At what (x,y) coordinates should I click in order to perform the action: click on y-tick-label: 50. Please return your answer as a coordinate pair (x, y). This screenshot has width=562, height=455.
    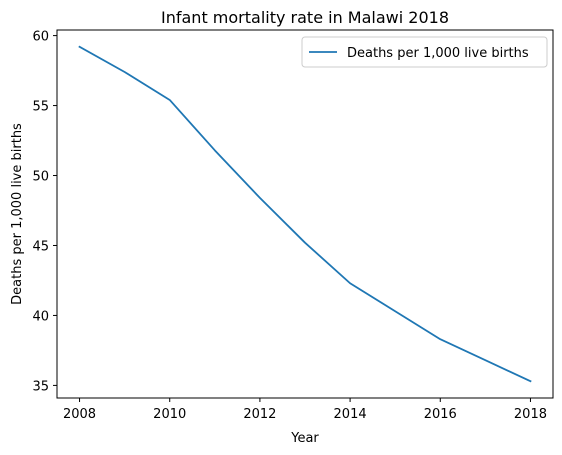
    Looking at the image, I should click on (40, 177).